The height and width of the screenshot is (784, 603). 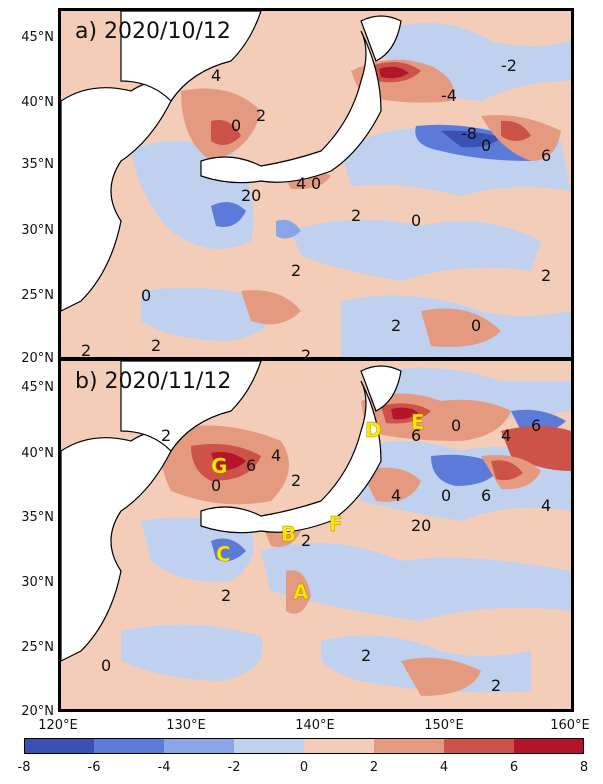 What do you see at coordinates (37, 295) in the screenshot?
I see `lat-tick-label: 25°N` at bounding box center [37, 295].